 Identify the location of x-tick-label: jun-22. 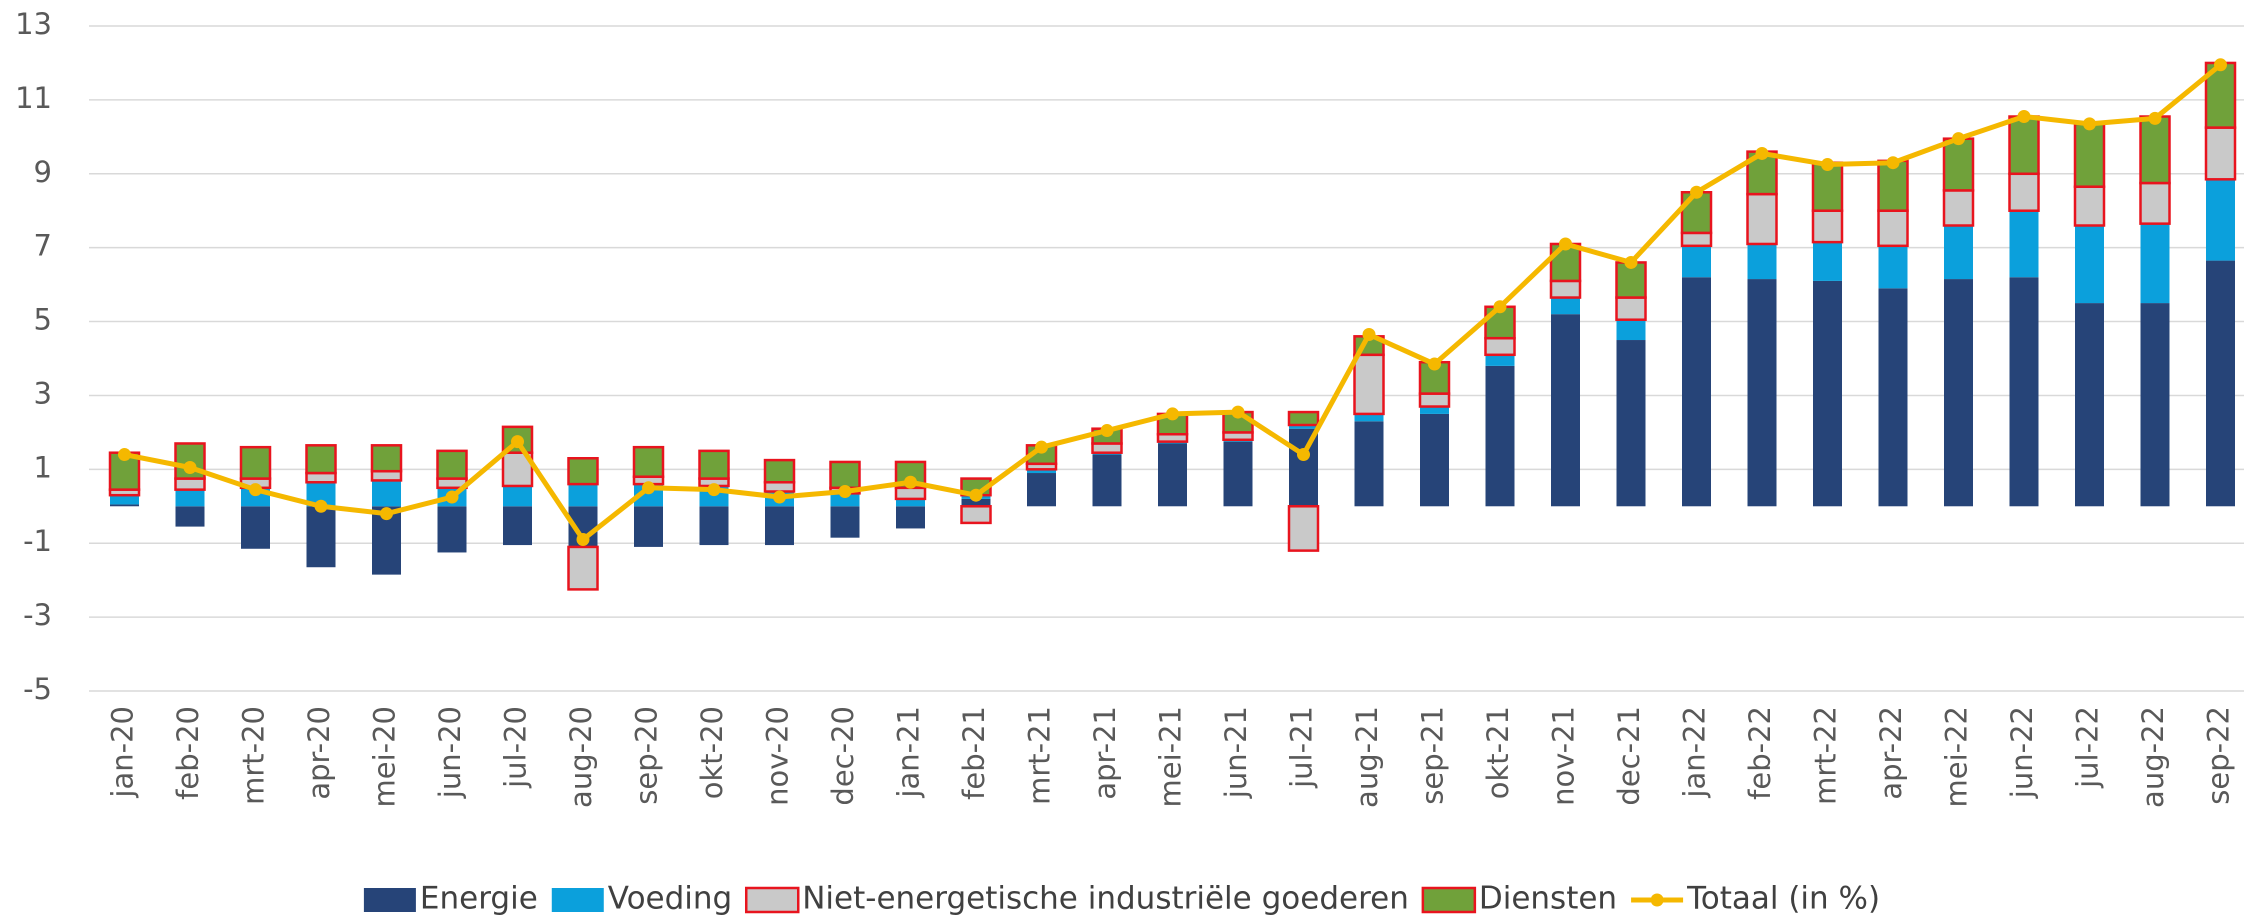
(2022, 752).